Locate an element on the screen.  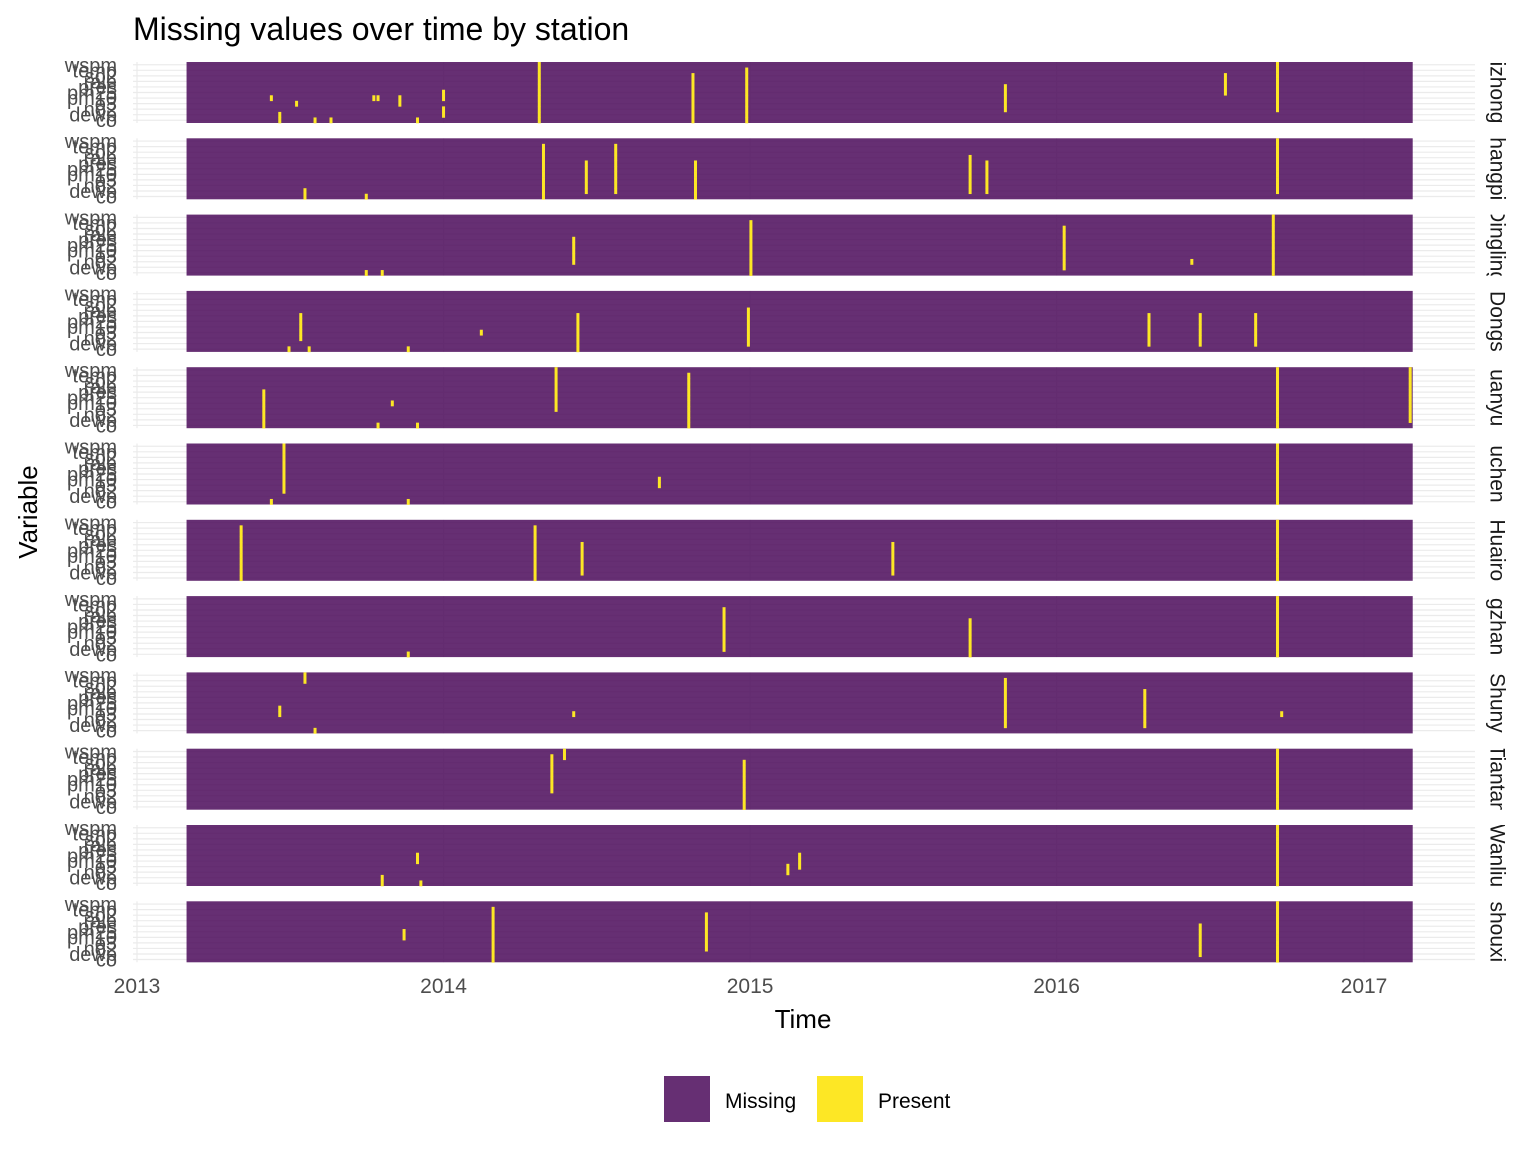
strip-label: shouxi is located at coordinates (1497, 931).